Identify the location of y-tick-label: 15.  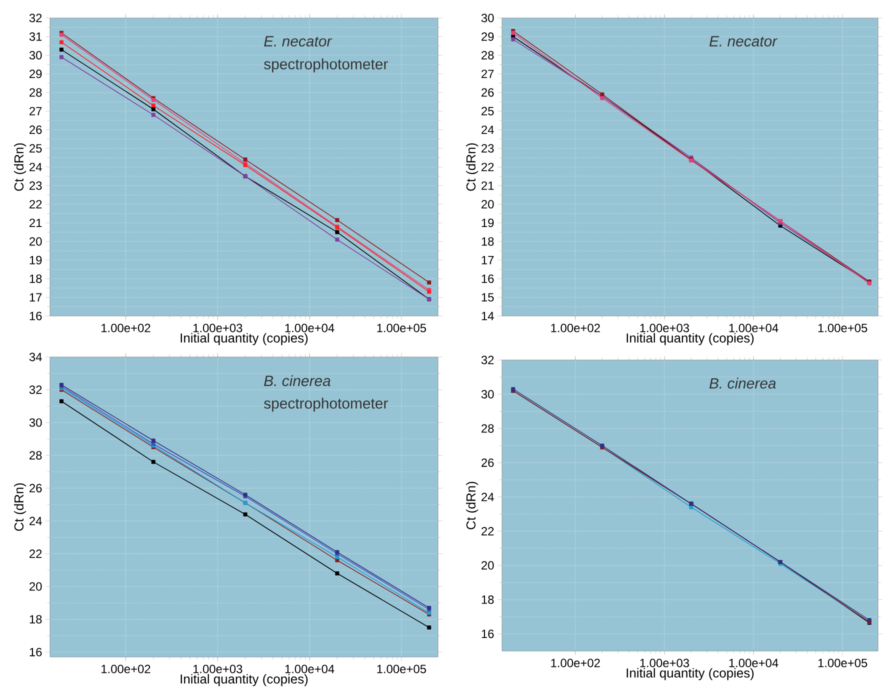
(488, 297).